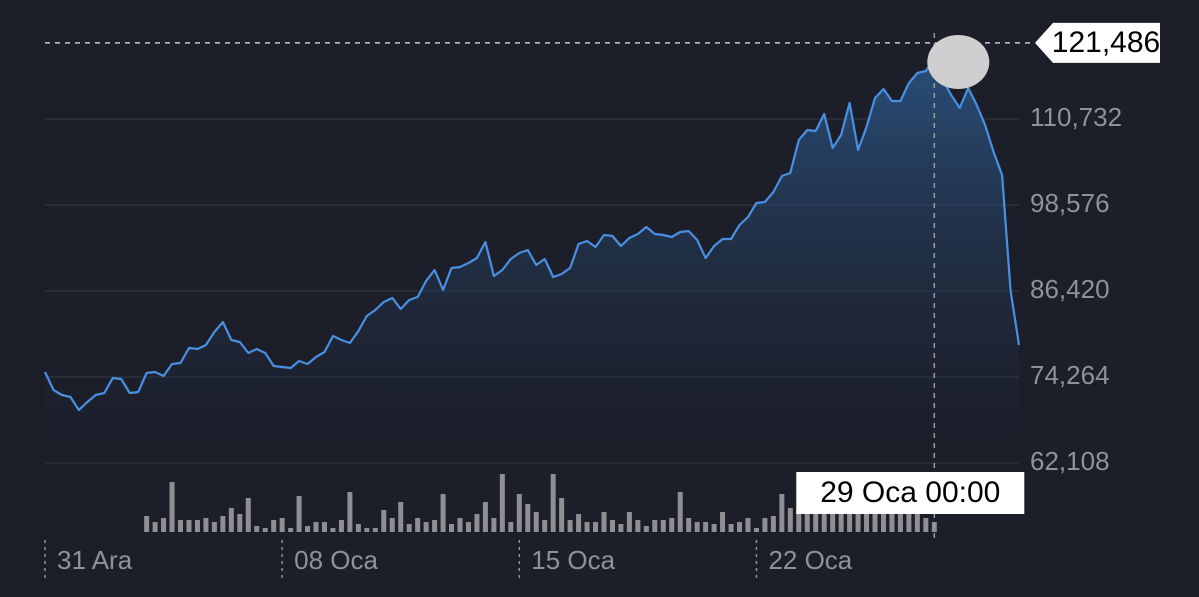  What do you see at coordinates (95, 560) in the screenshot?
I see `x-tick-label: 31 Ara` at bounding box center [95, 560].